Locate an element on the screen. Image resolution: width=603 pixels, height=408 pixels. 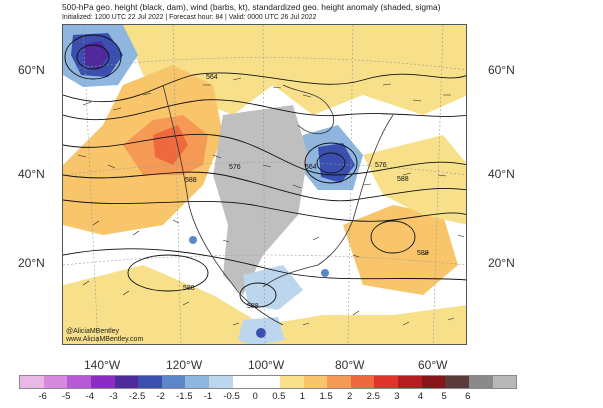
interior-gray is located at coordinates (260, 200).